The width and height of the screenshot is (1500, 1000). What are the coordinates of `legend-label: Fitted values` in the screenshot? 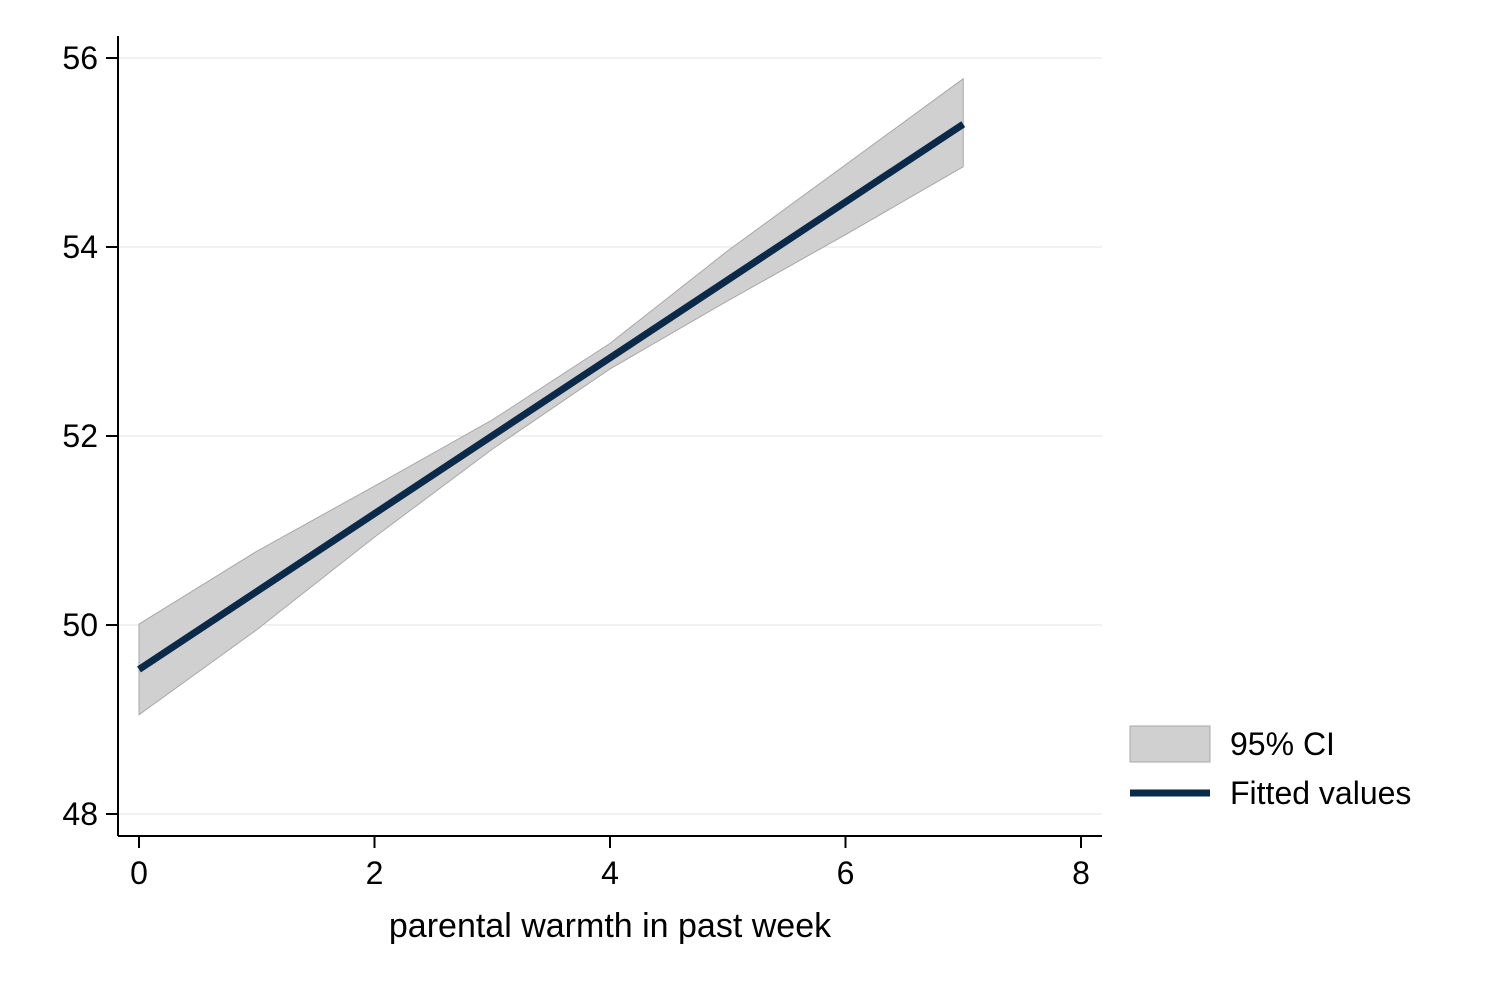 It's located at (1320, 793).